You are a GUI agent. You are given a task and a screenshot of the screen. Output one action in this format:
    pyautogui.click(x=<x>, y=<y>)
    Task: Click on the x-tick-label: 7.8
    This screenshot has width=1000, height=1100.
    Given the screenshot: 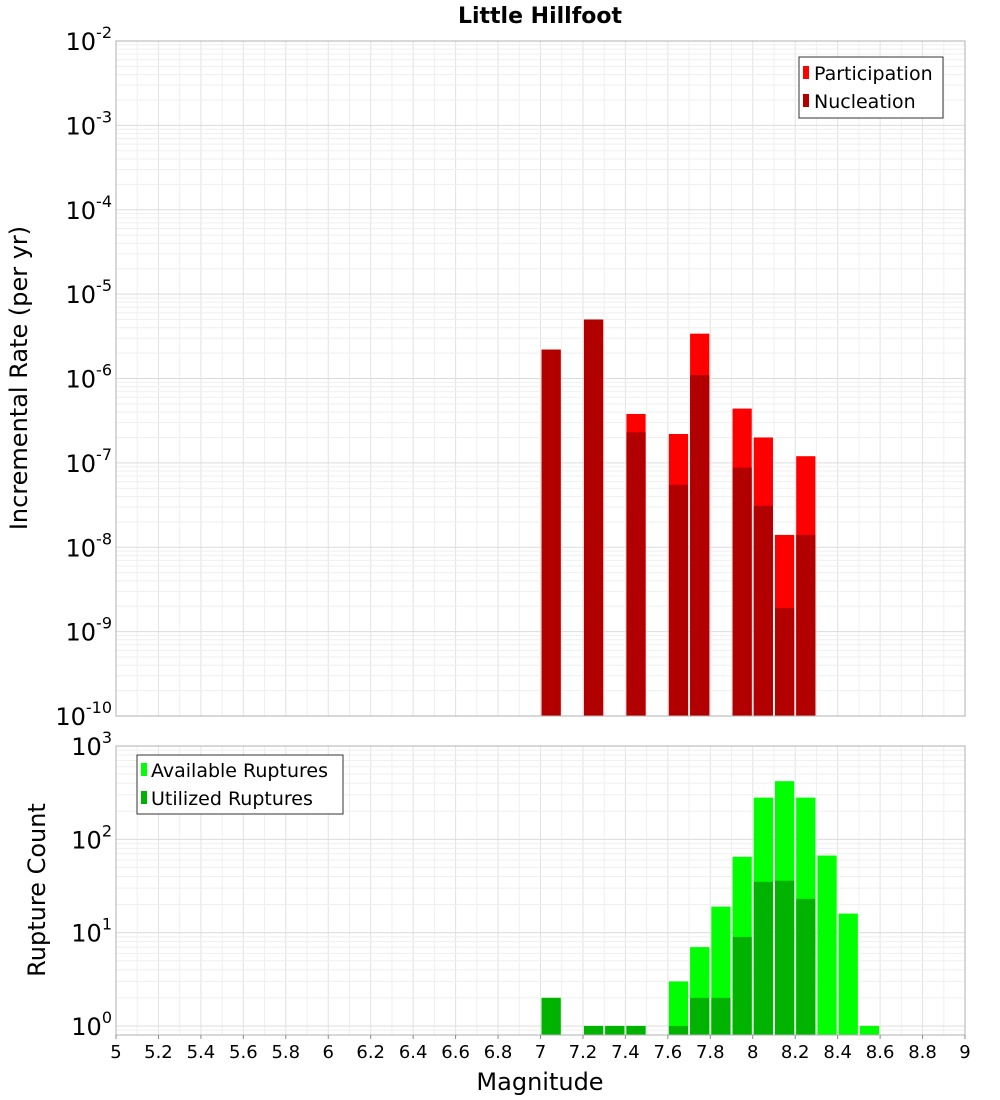 What is the action you would take?
    pyautogui.click(x=710, y=1052)
    